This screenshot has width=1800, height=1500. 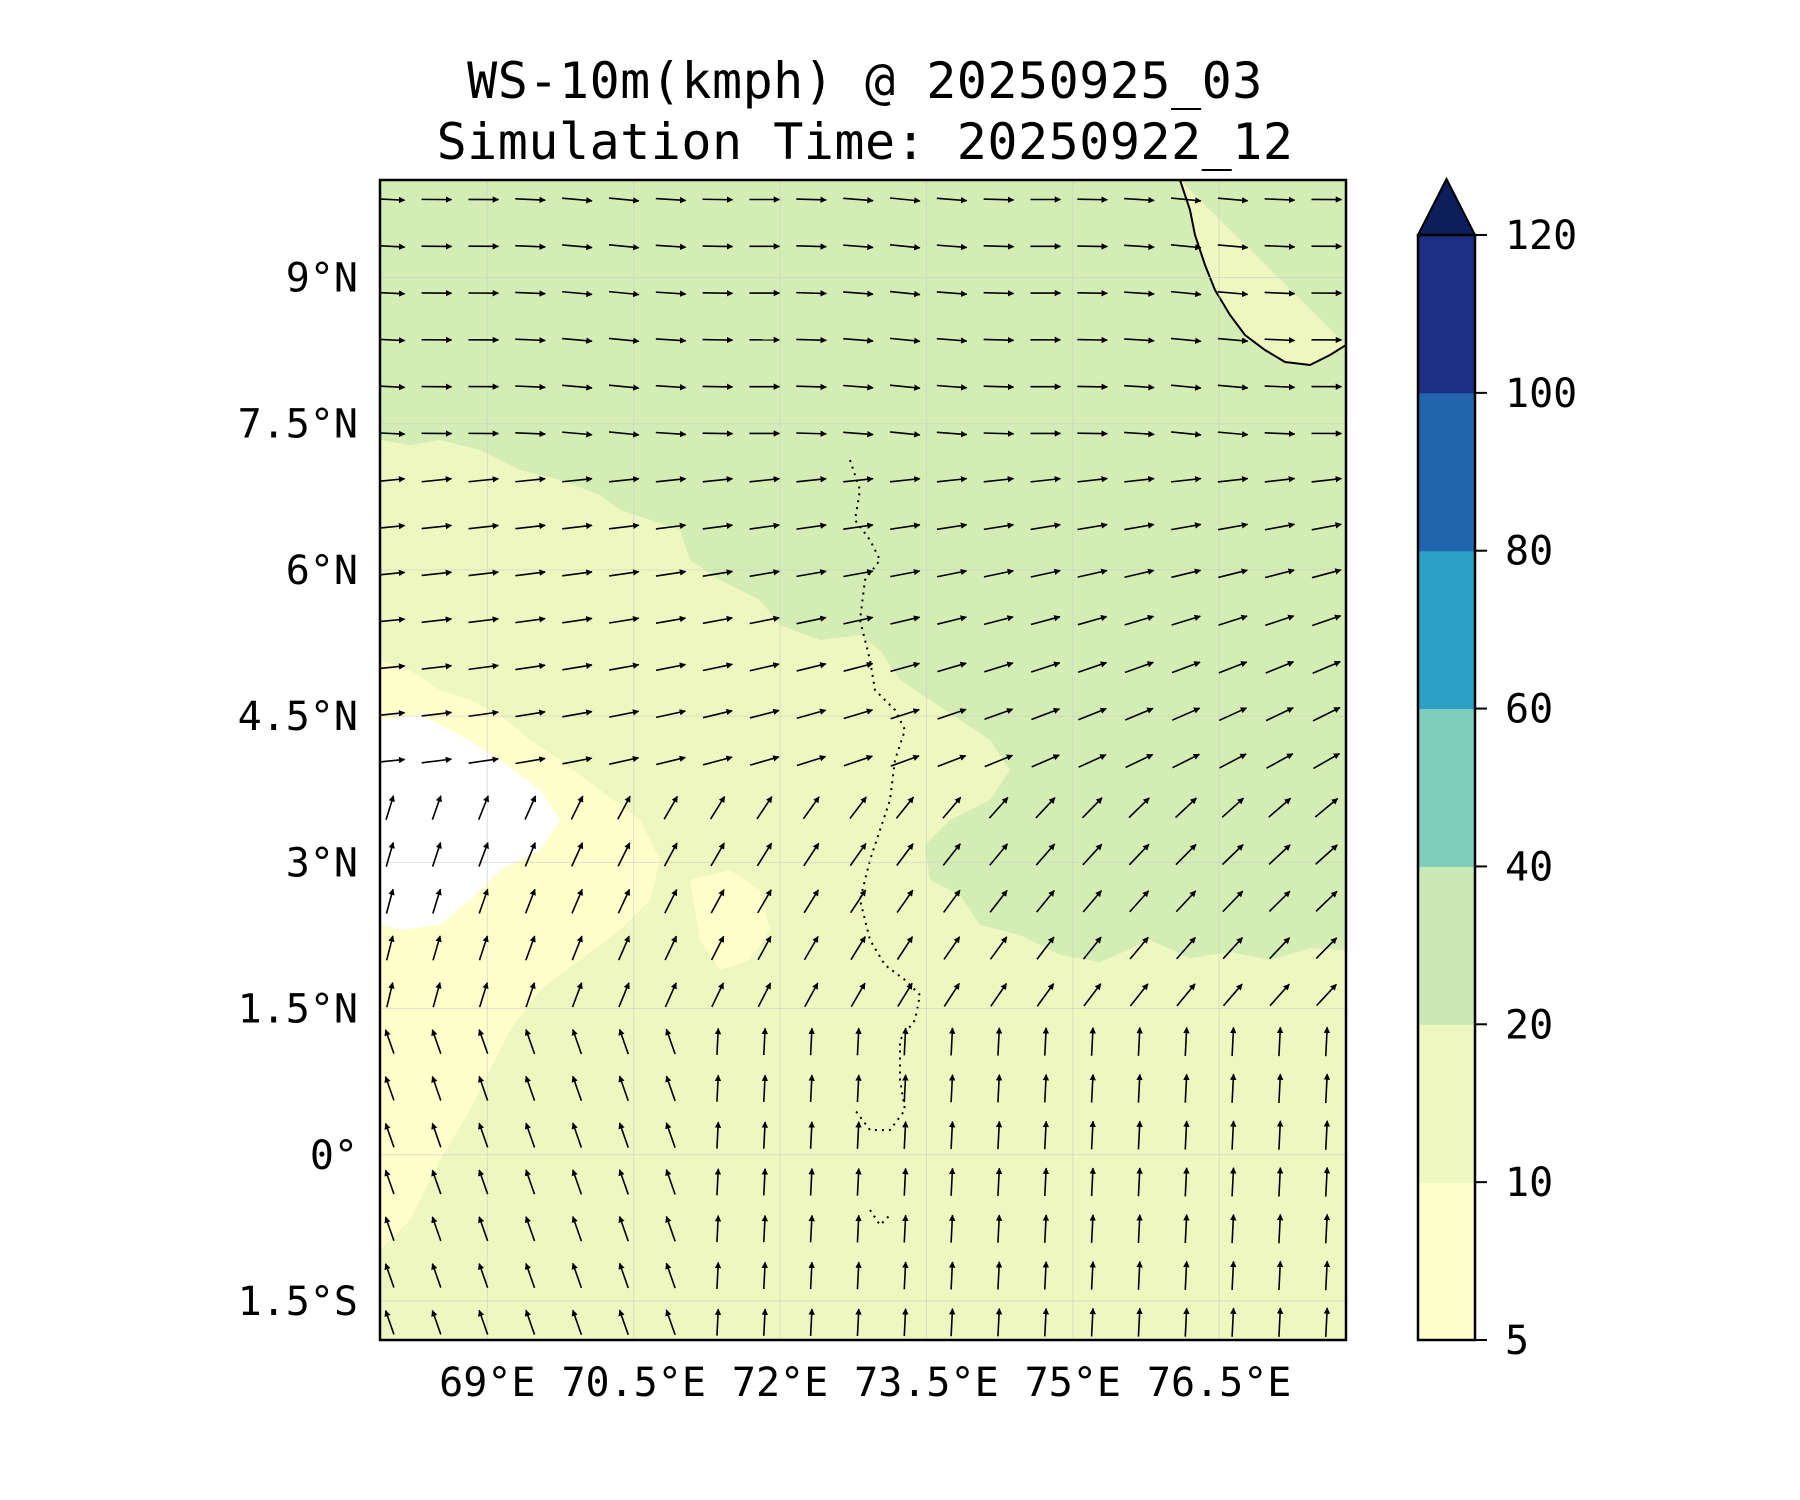 I want to click on colorbar-tick-label: 100, so click(x=1541, y=394).